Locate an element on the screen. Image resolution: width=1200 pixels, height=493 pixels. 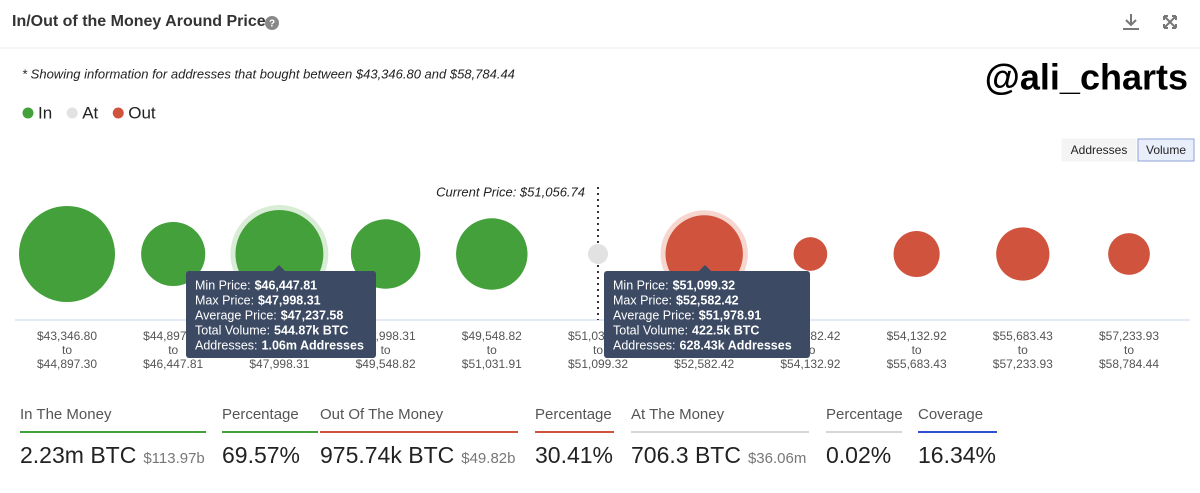
help-icon is located at coordinates (272, 23).